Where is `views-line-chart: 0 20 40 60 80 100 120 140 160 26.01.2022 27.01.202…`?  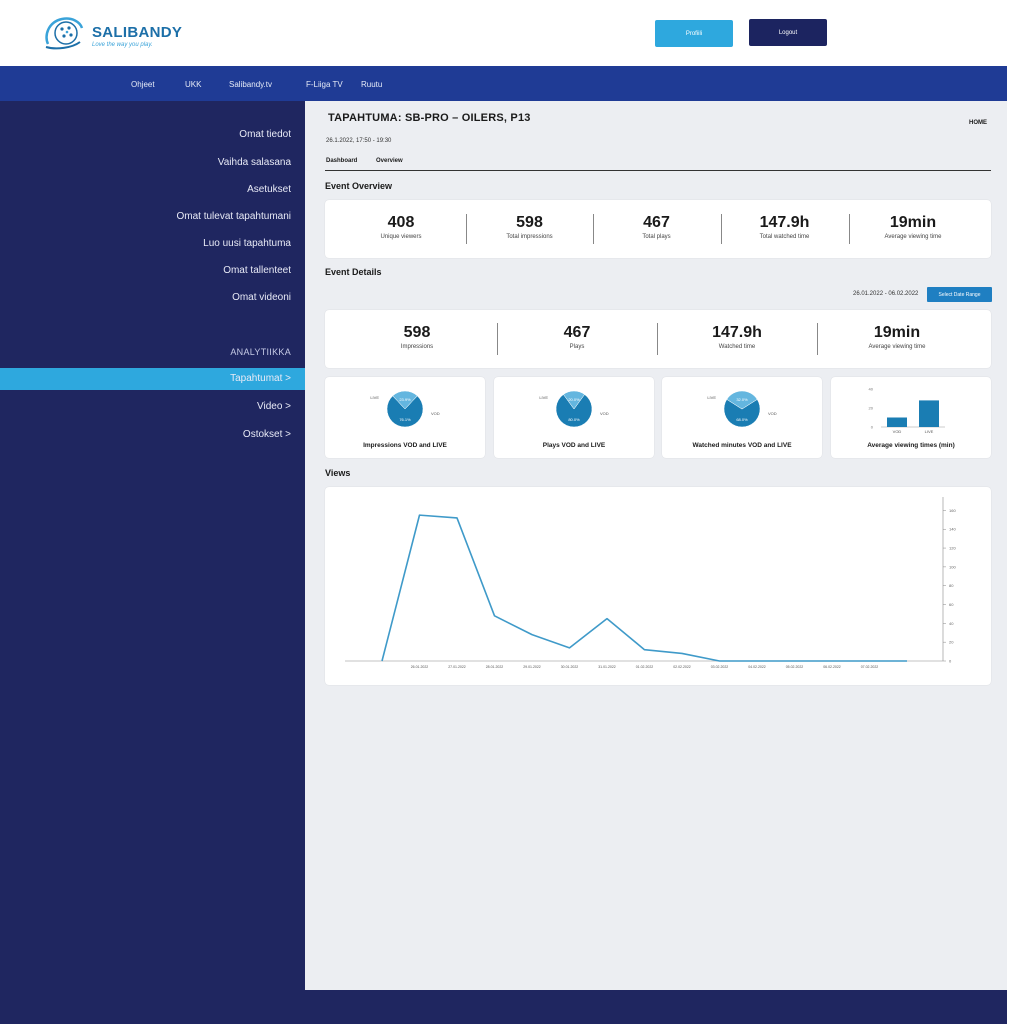
views-line-chart: 0 20 40 60 80 100 120 140 160 26.01.2022 27.01.202… is located at coordinates (650, 583).